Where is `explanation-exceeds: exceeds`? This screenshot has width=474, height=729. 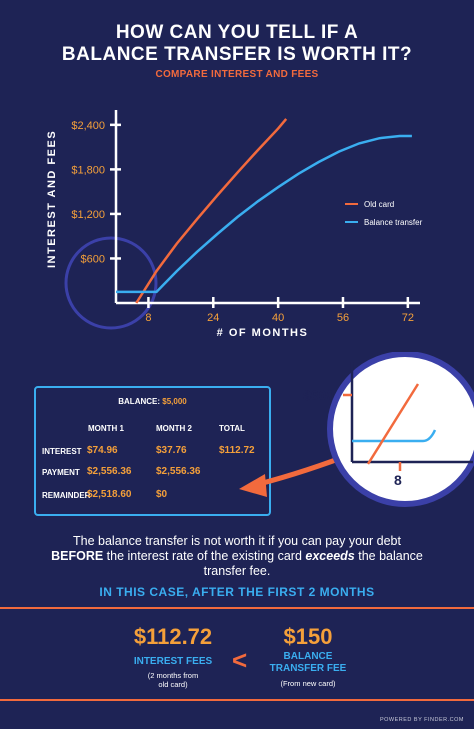
explanation-exceeds: exceeds is located at coordinates (330, 556).